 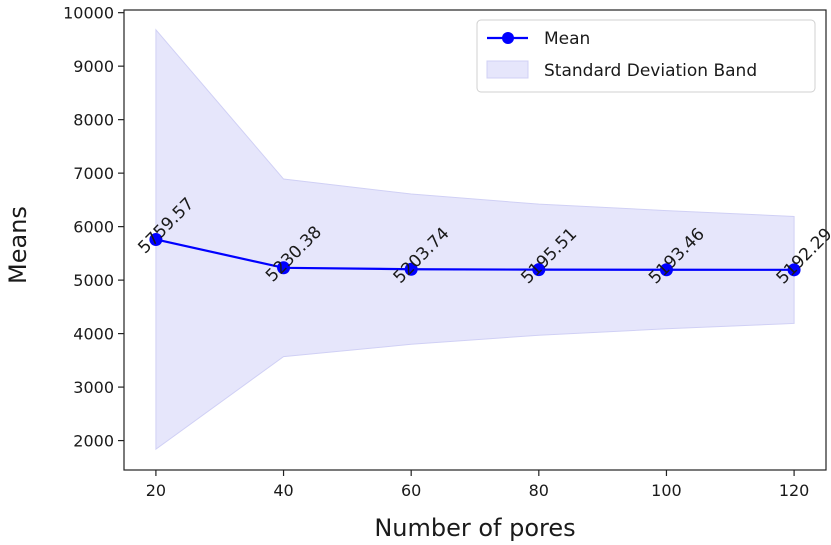 I want to click on y-tick-label: 3000, so click(x=93, y=387).